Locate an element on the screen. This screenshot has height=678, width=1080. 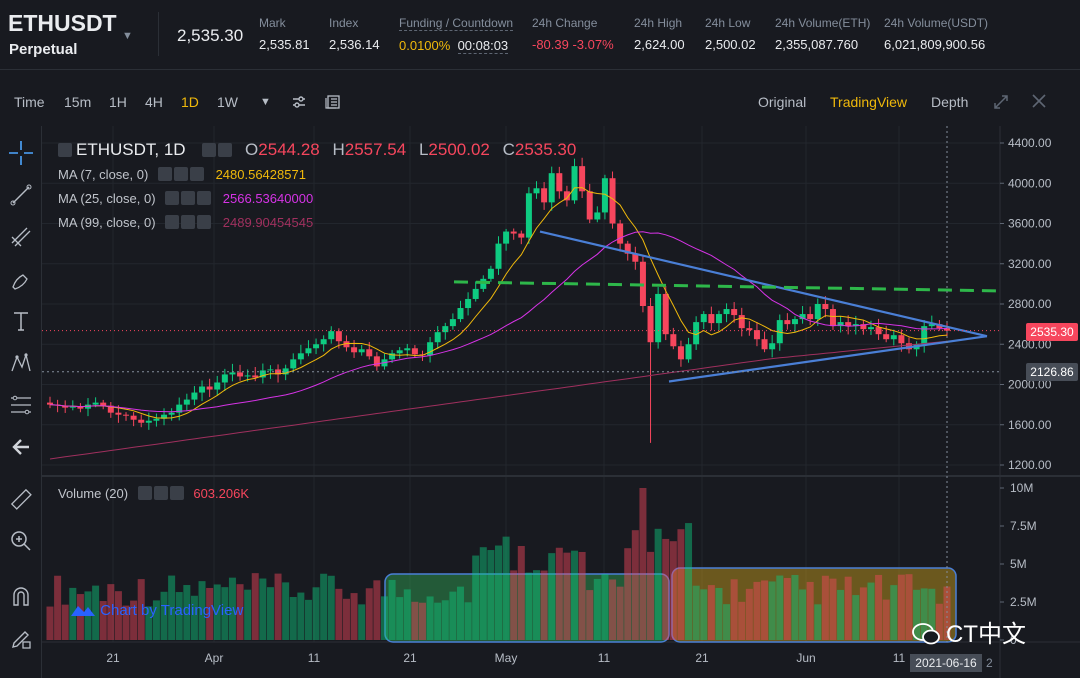
volume-value: 603.206K is located at coordinates (221, 493).